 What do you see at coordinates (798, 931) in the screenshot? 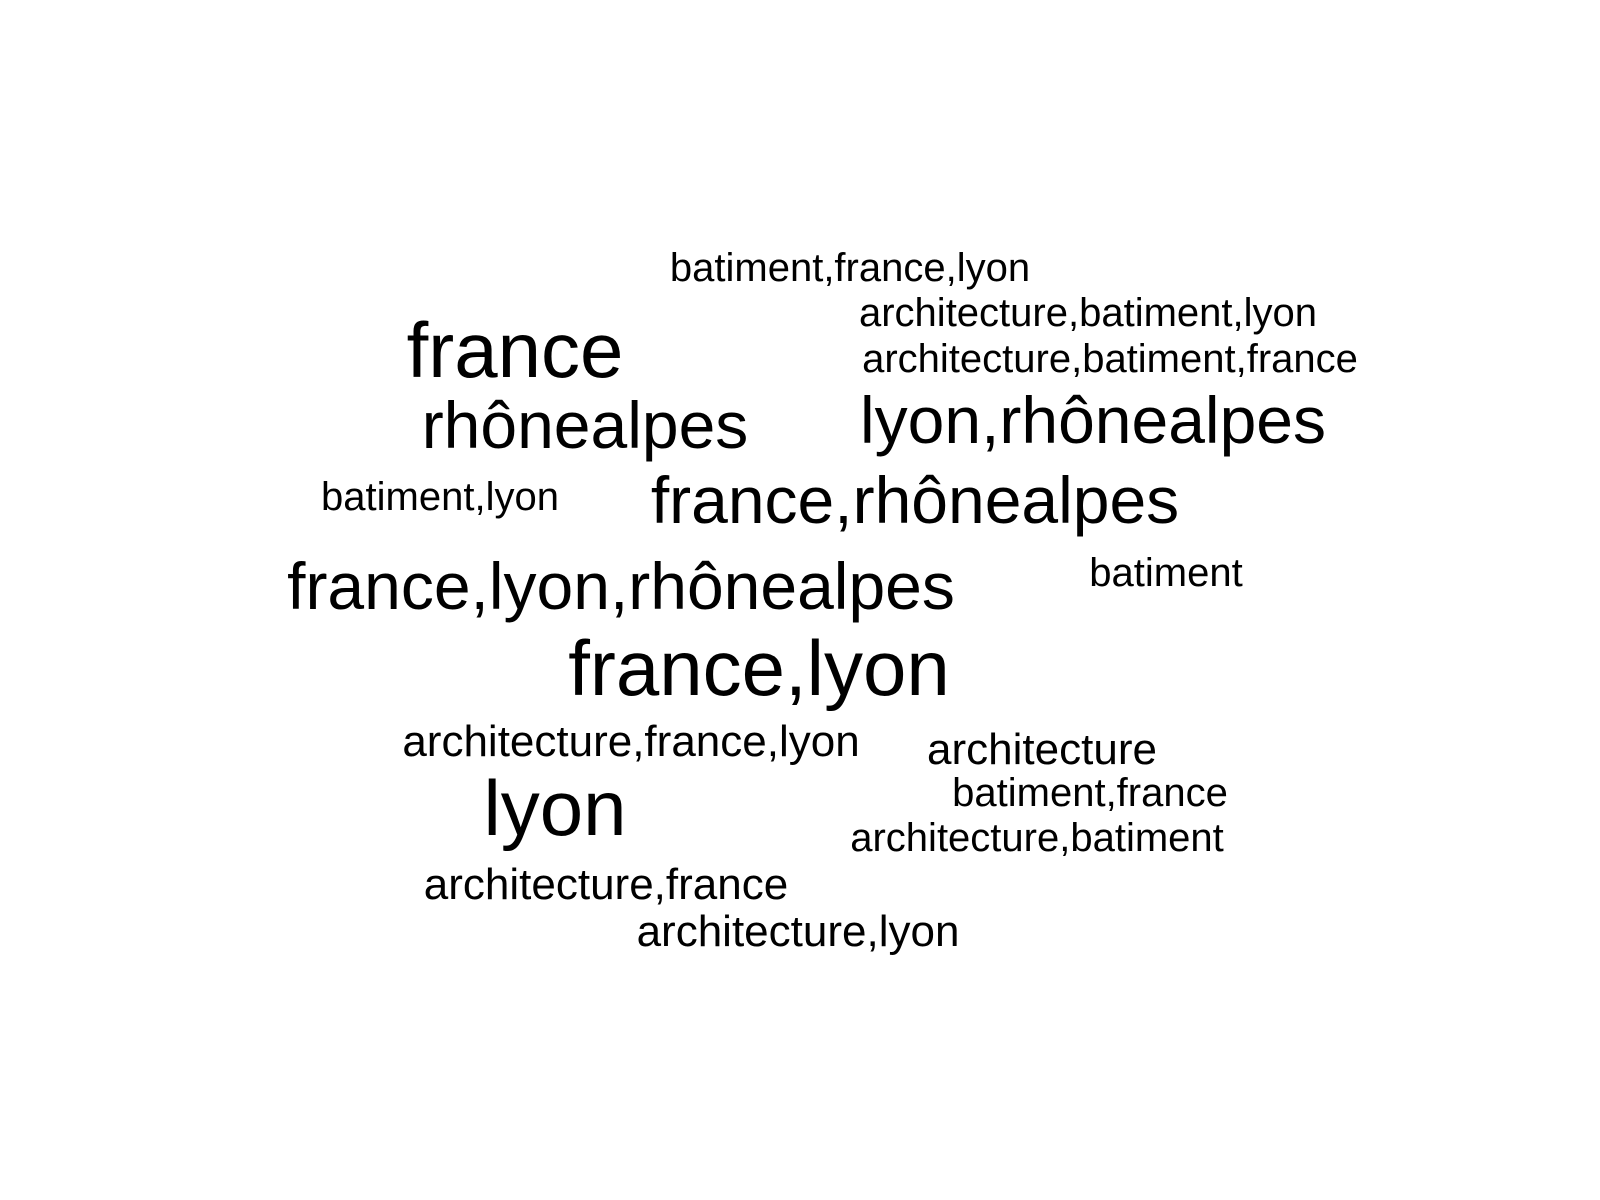
I see `word-architecture-lyon: architecture,lyon` at bounding box center [798, 931].